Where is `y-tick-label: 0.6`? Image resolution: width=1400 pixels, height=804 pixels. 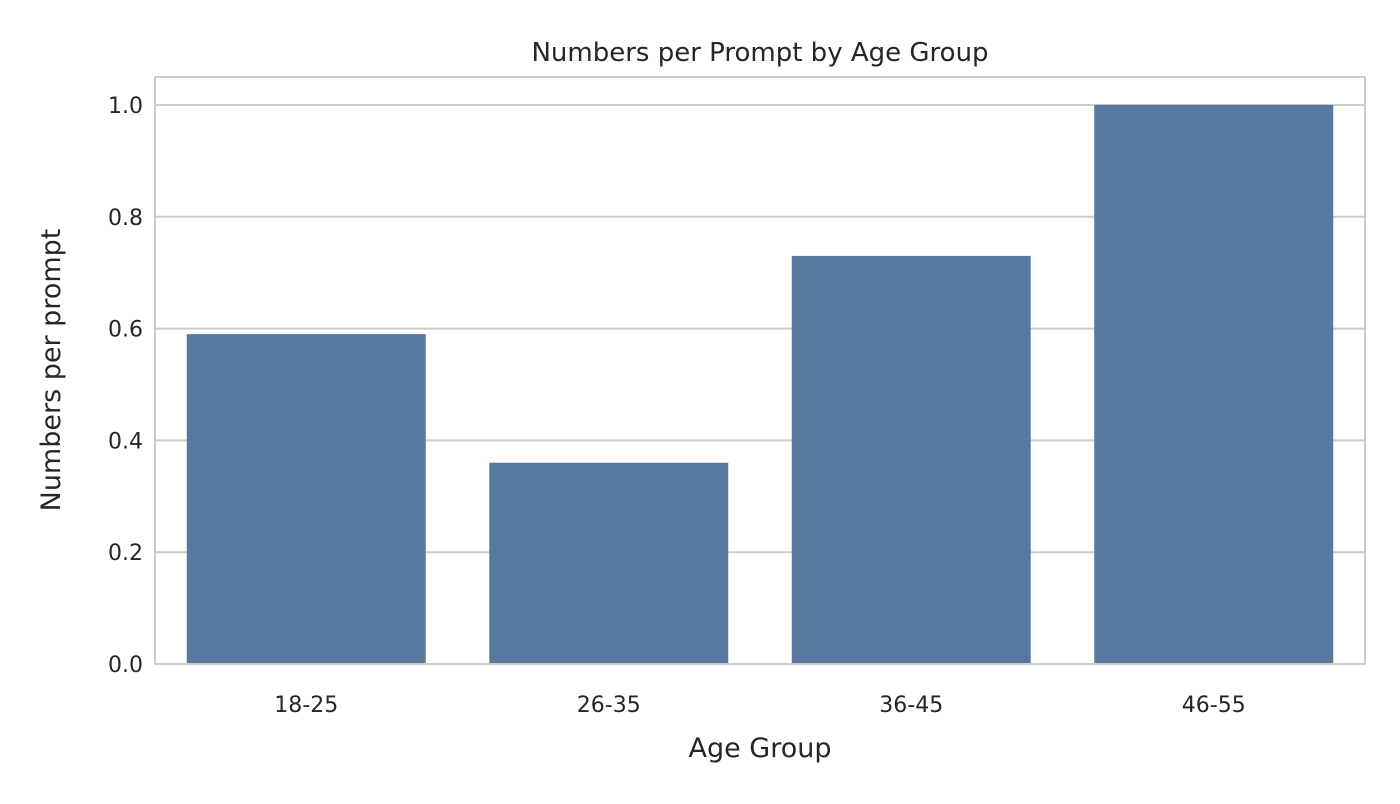
y-tick-label: 0.6 is located at coordinates (125, 330).